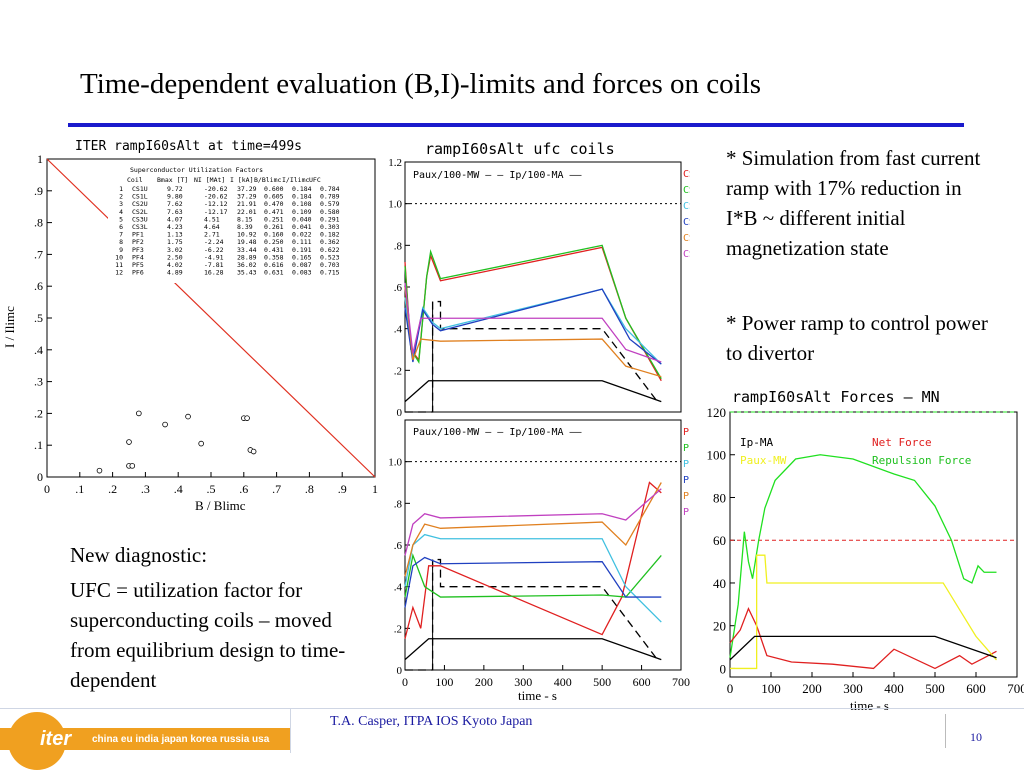 The image size is (1024, 770). I want to click on series-CS1L, so click(533, 311).